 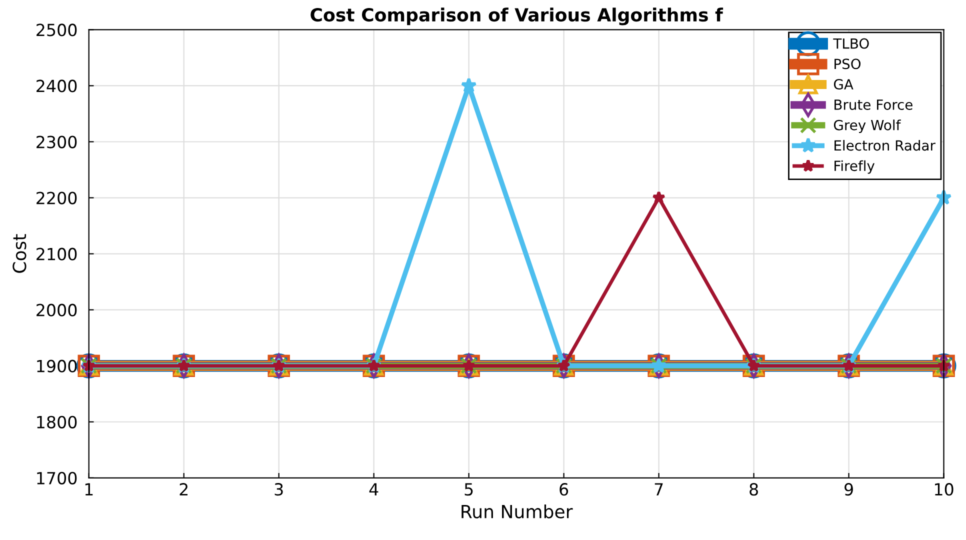 What do you see at coordinates (873, 105) in the screenshot?
I see `legend-label: Brute Force` at bounding box center [873, 105].